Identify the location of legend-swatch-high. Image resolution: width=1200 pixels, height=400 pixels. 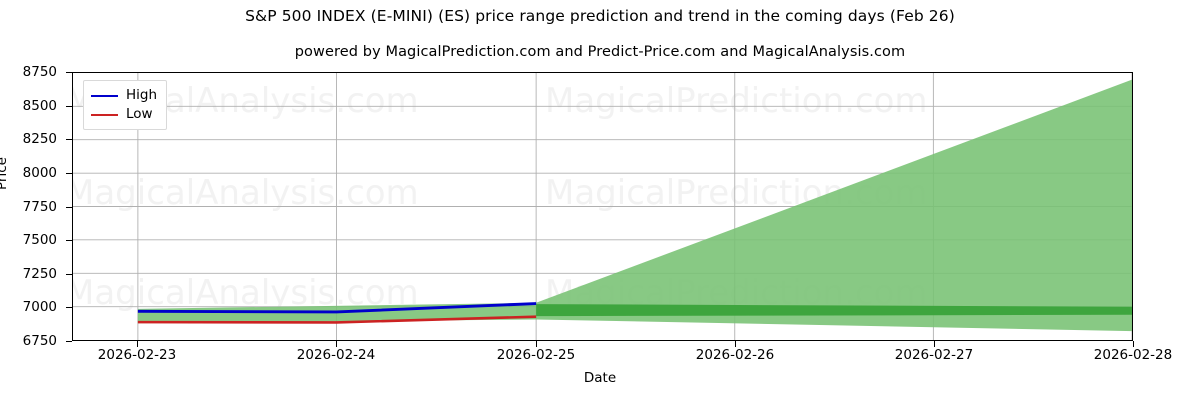
(104, 95).